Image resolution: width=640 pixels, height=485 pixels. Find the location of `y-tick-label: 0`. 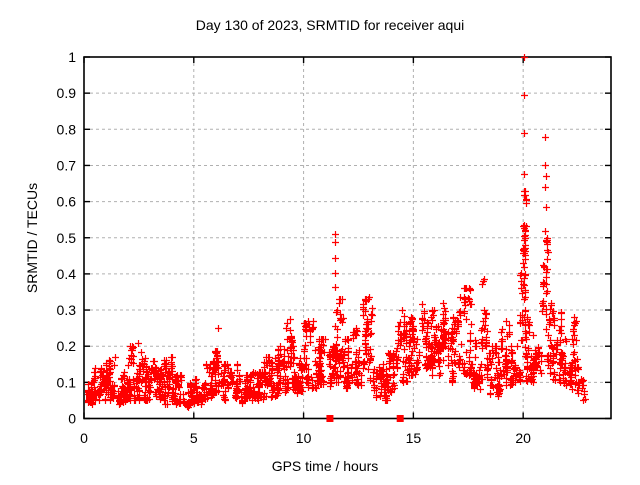

y-tick-label: 0 is located at coordinates (72, 419).